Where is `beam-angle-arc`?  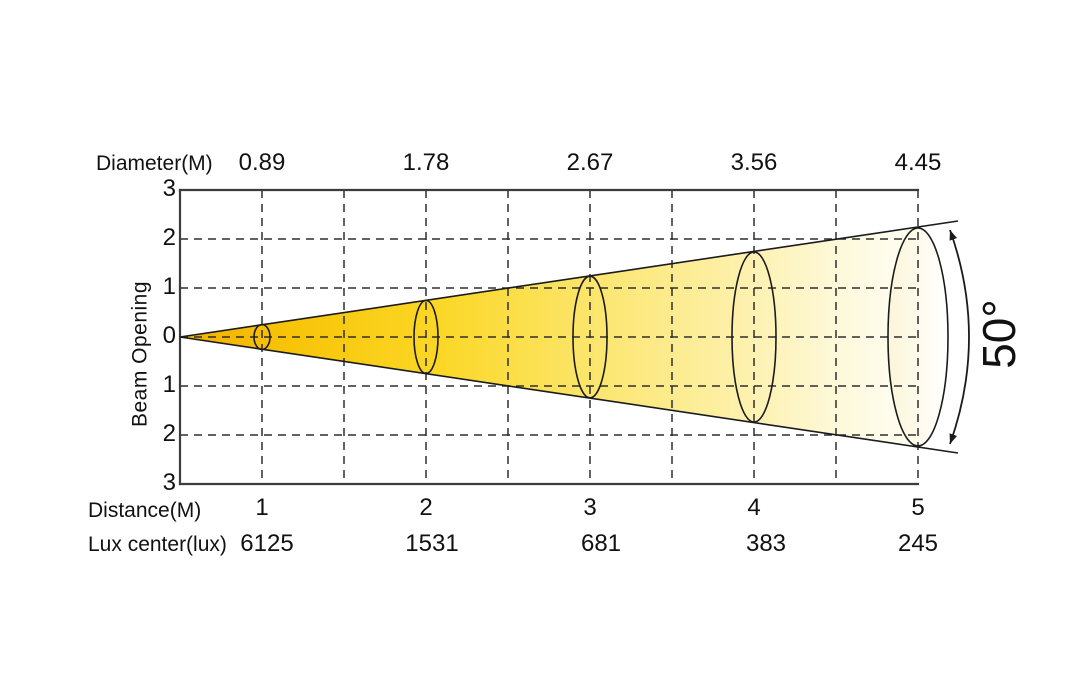
beam-angle-arc is located at coordinates (959, 337).